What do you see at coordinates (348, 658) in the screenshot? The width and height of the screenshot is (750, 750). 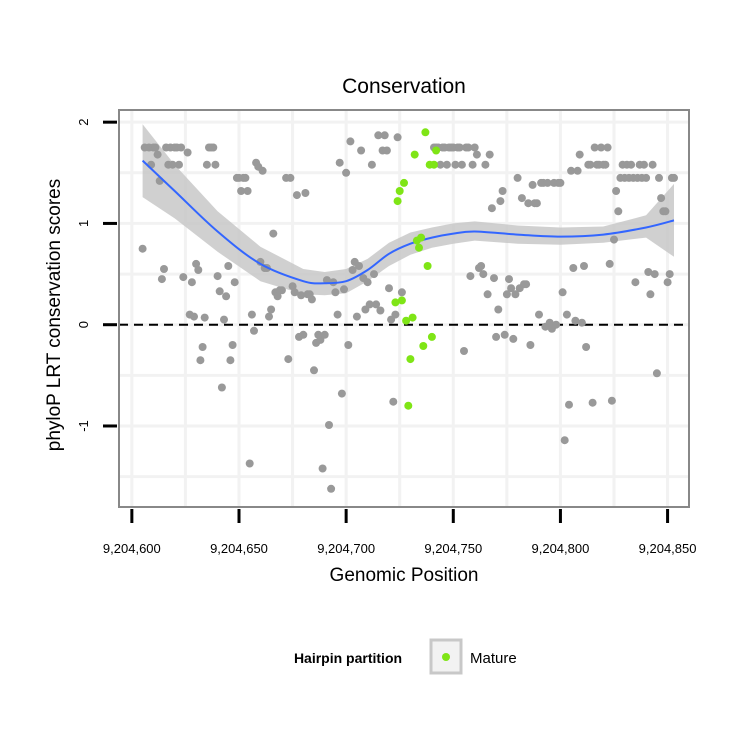 I see `legend-title: Hairpin partition` at bounding box center [348, 658].